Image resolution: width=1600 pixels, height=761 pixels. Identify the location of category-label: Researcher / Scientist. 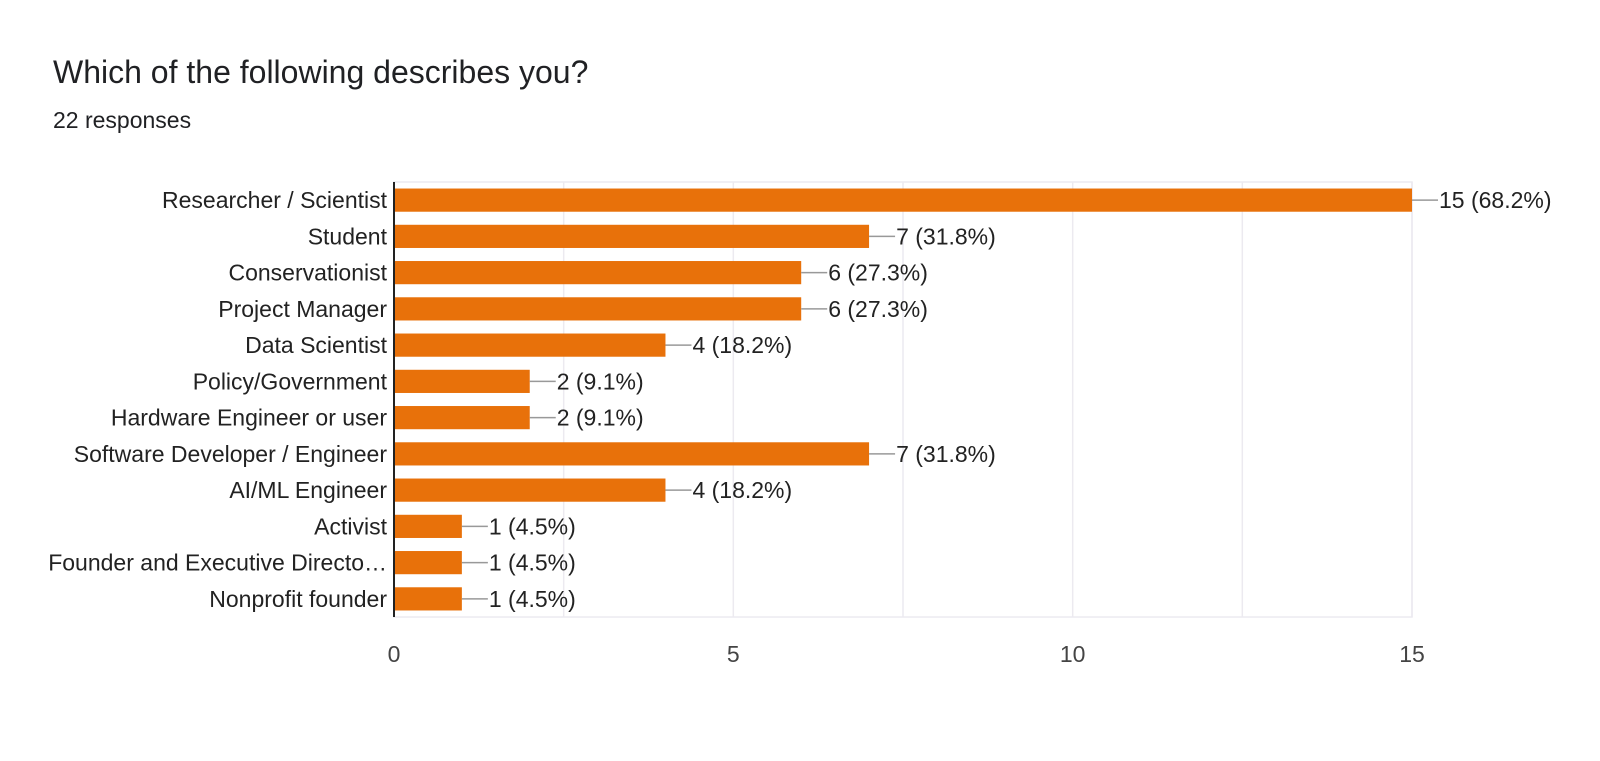
(275, 200).